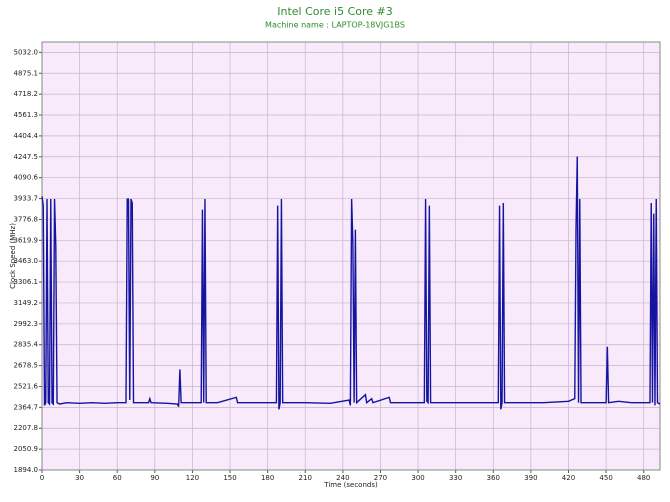  Describe the element at coordinates (26, 115) in the screenshot. I see `y-tick-label: 4561.3` at that location.